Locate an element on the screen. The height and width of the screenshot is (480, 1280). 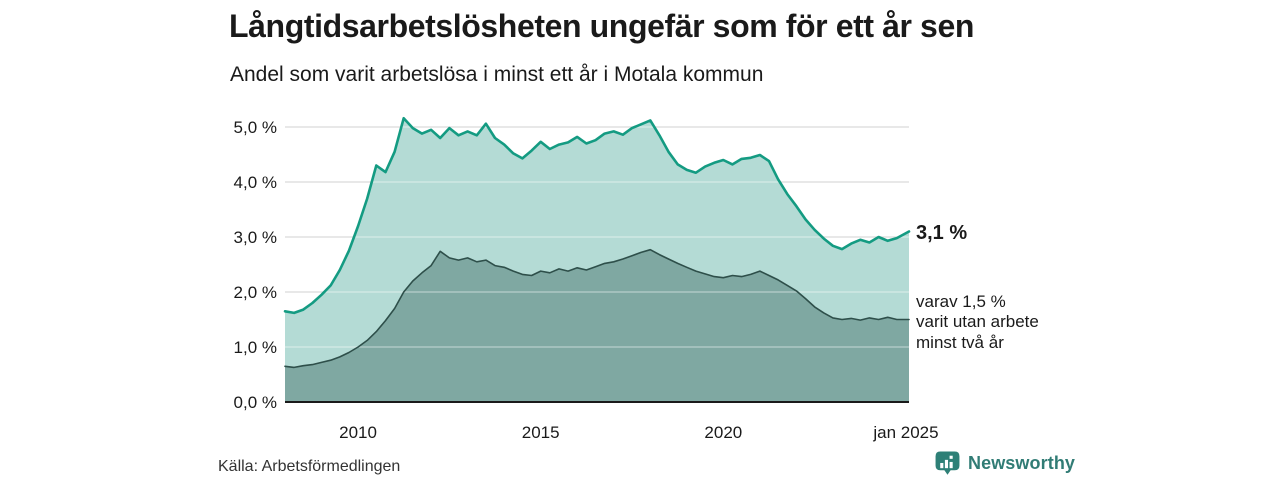
secondary-annotation-line: minst två år is located at coordinates (960, 342).